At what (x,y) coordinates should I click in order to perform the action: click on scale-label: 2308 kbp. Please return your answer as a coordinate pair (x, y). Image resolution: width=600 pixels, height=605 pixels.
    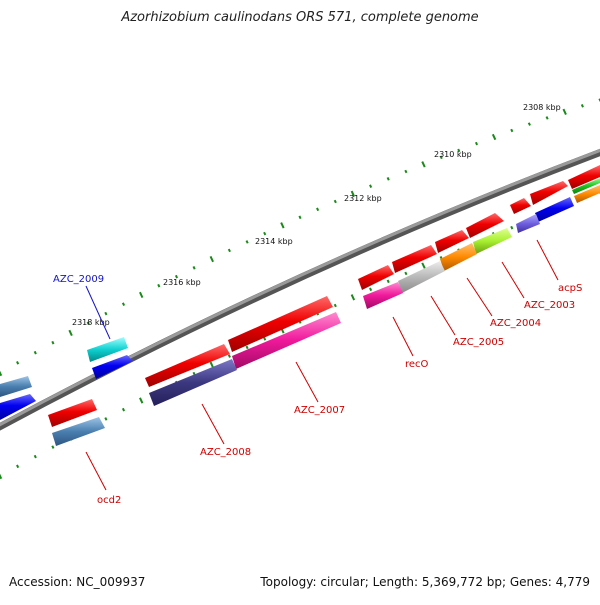
    Looking at the image, I should click on (542, 107).